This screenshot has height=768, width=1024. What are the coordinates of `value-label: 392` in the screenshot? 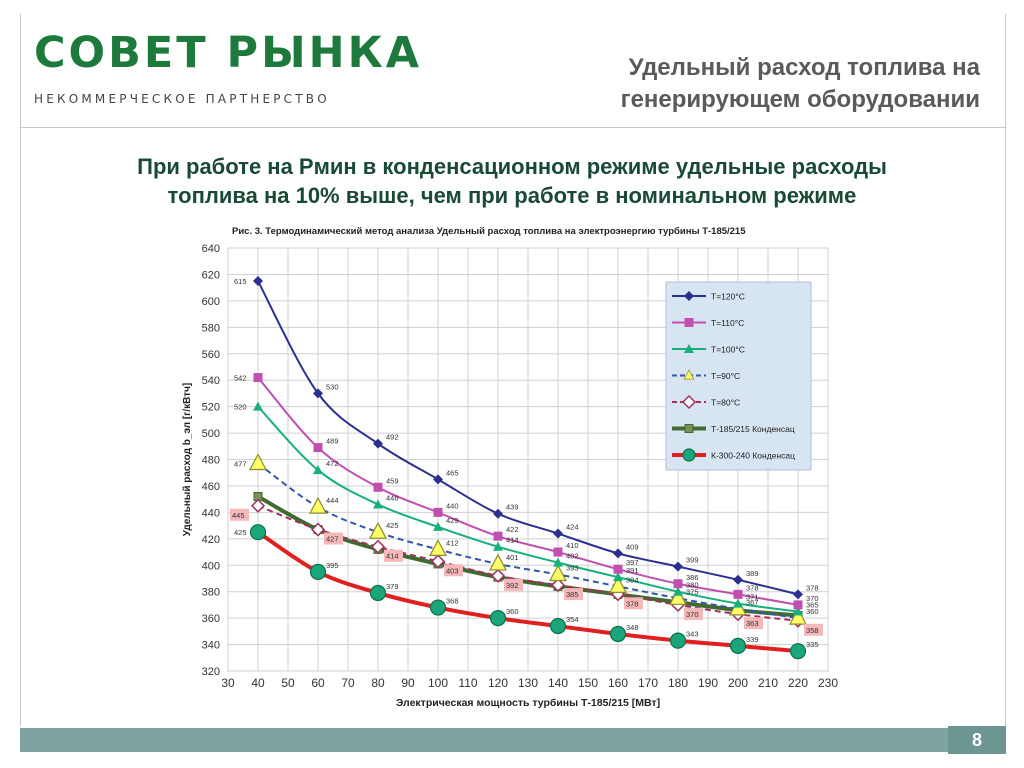 It's located at (512, 585).